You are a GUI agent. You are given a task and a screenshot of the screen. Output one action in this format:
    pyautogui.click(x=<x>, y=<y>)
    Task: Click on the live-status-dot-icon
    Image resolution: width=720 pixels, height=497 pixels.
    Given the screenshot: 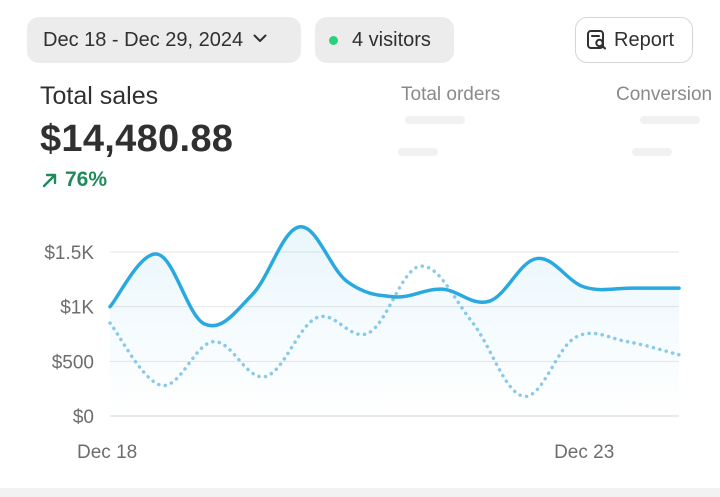 What is the action you would take?
    pyautogui.click(x=333, y=40)
    